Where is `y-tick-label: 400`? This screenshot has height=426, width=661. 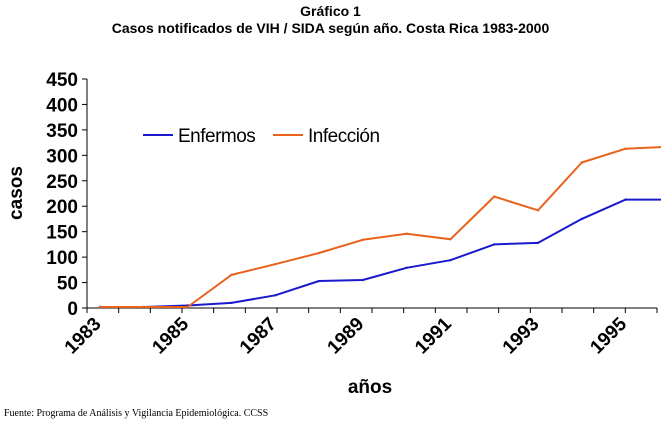 y-tick-label: 400 is located at coordinates (62, 105).